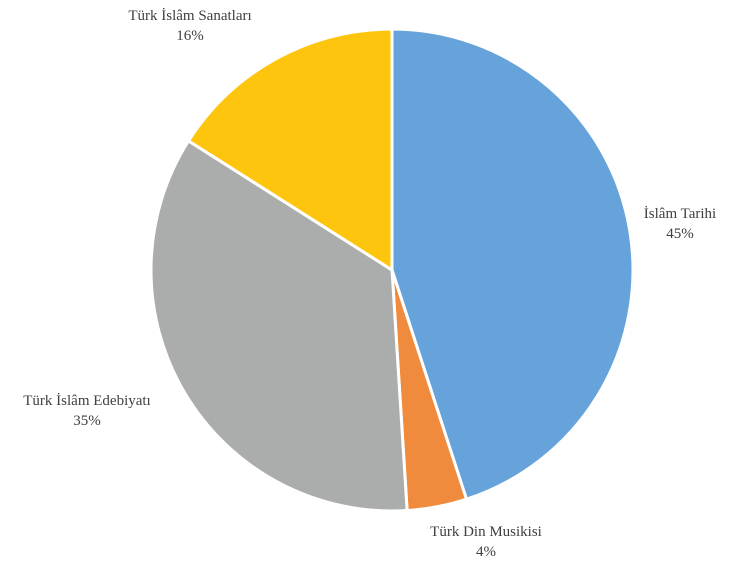 Image resolution: width=743 pixels, height=569 pixels. I want to click on slice-percent-label: 16%, so click(190, 36).